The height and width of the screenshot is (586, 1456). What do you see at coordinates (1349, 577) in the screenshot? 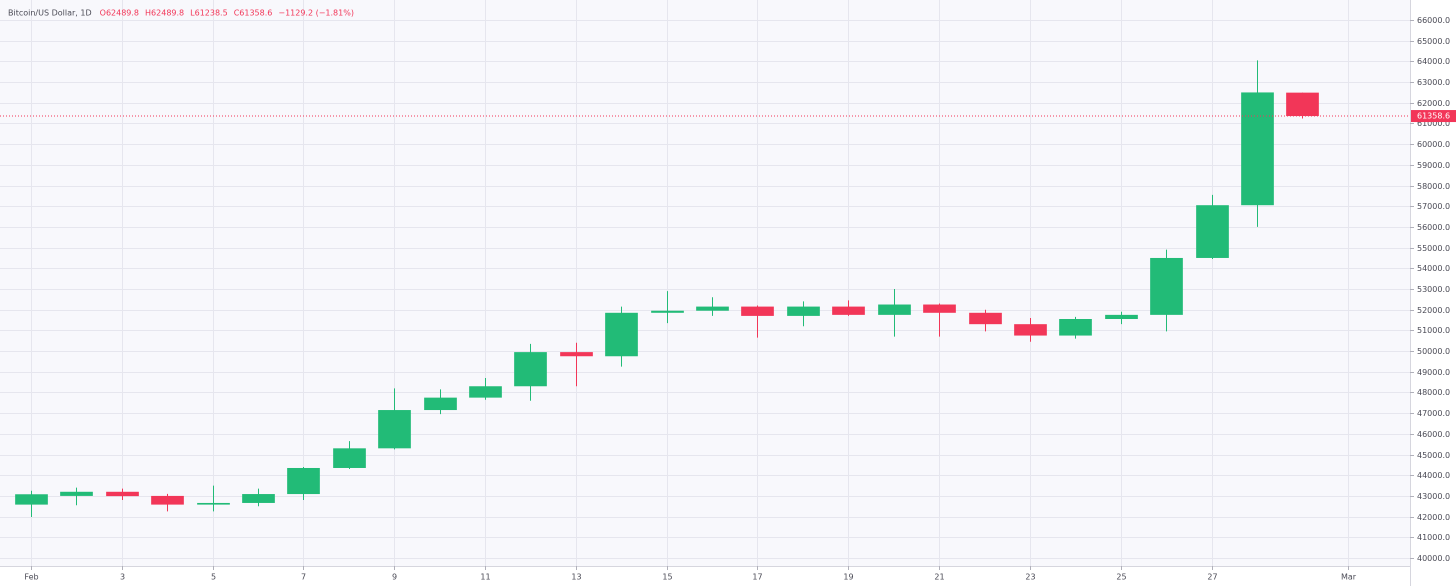
I see `x-tick-label: Mar` at bounding box center [1349, 577].